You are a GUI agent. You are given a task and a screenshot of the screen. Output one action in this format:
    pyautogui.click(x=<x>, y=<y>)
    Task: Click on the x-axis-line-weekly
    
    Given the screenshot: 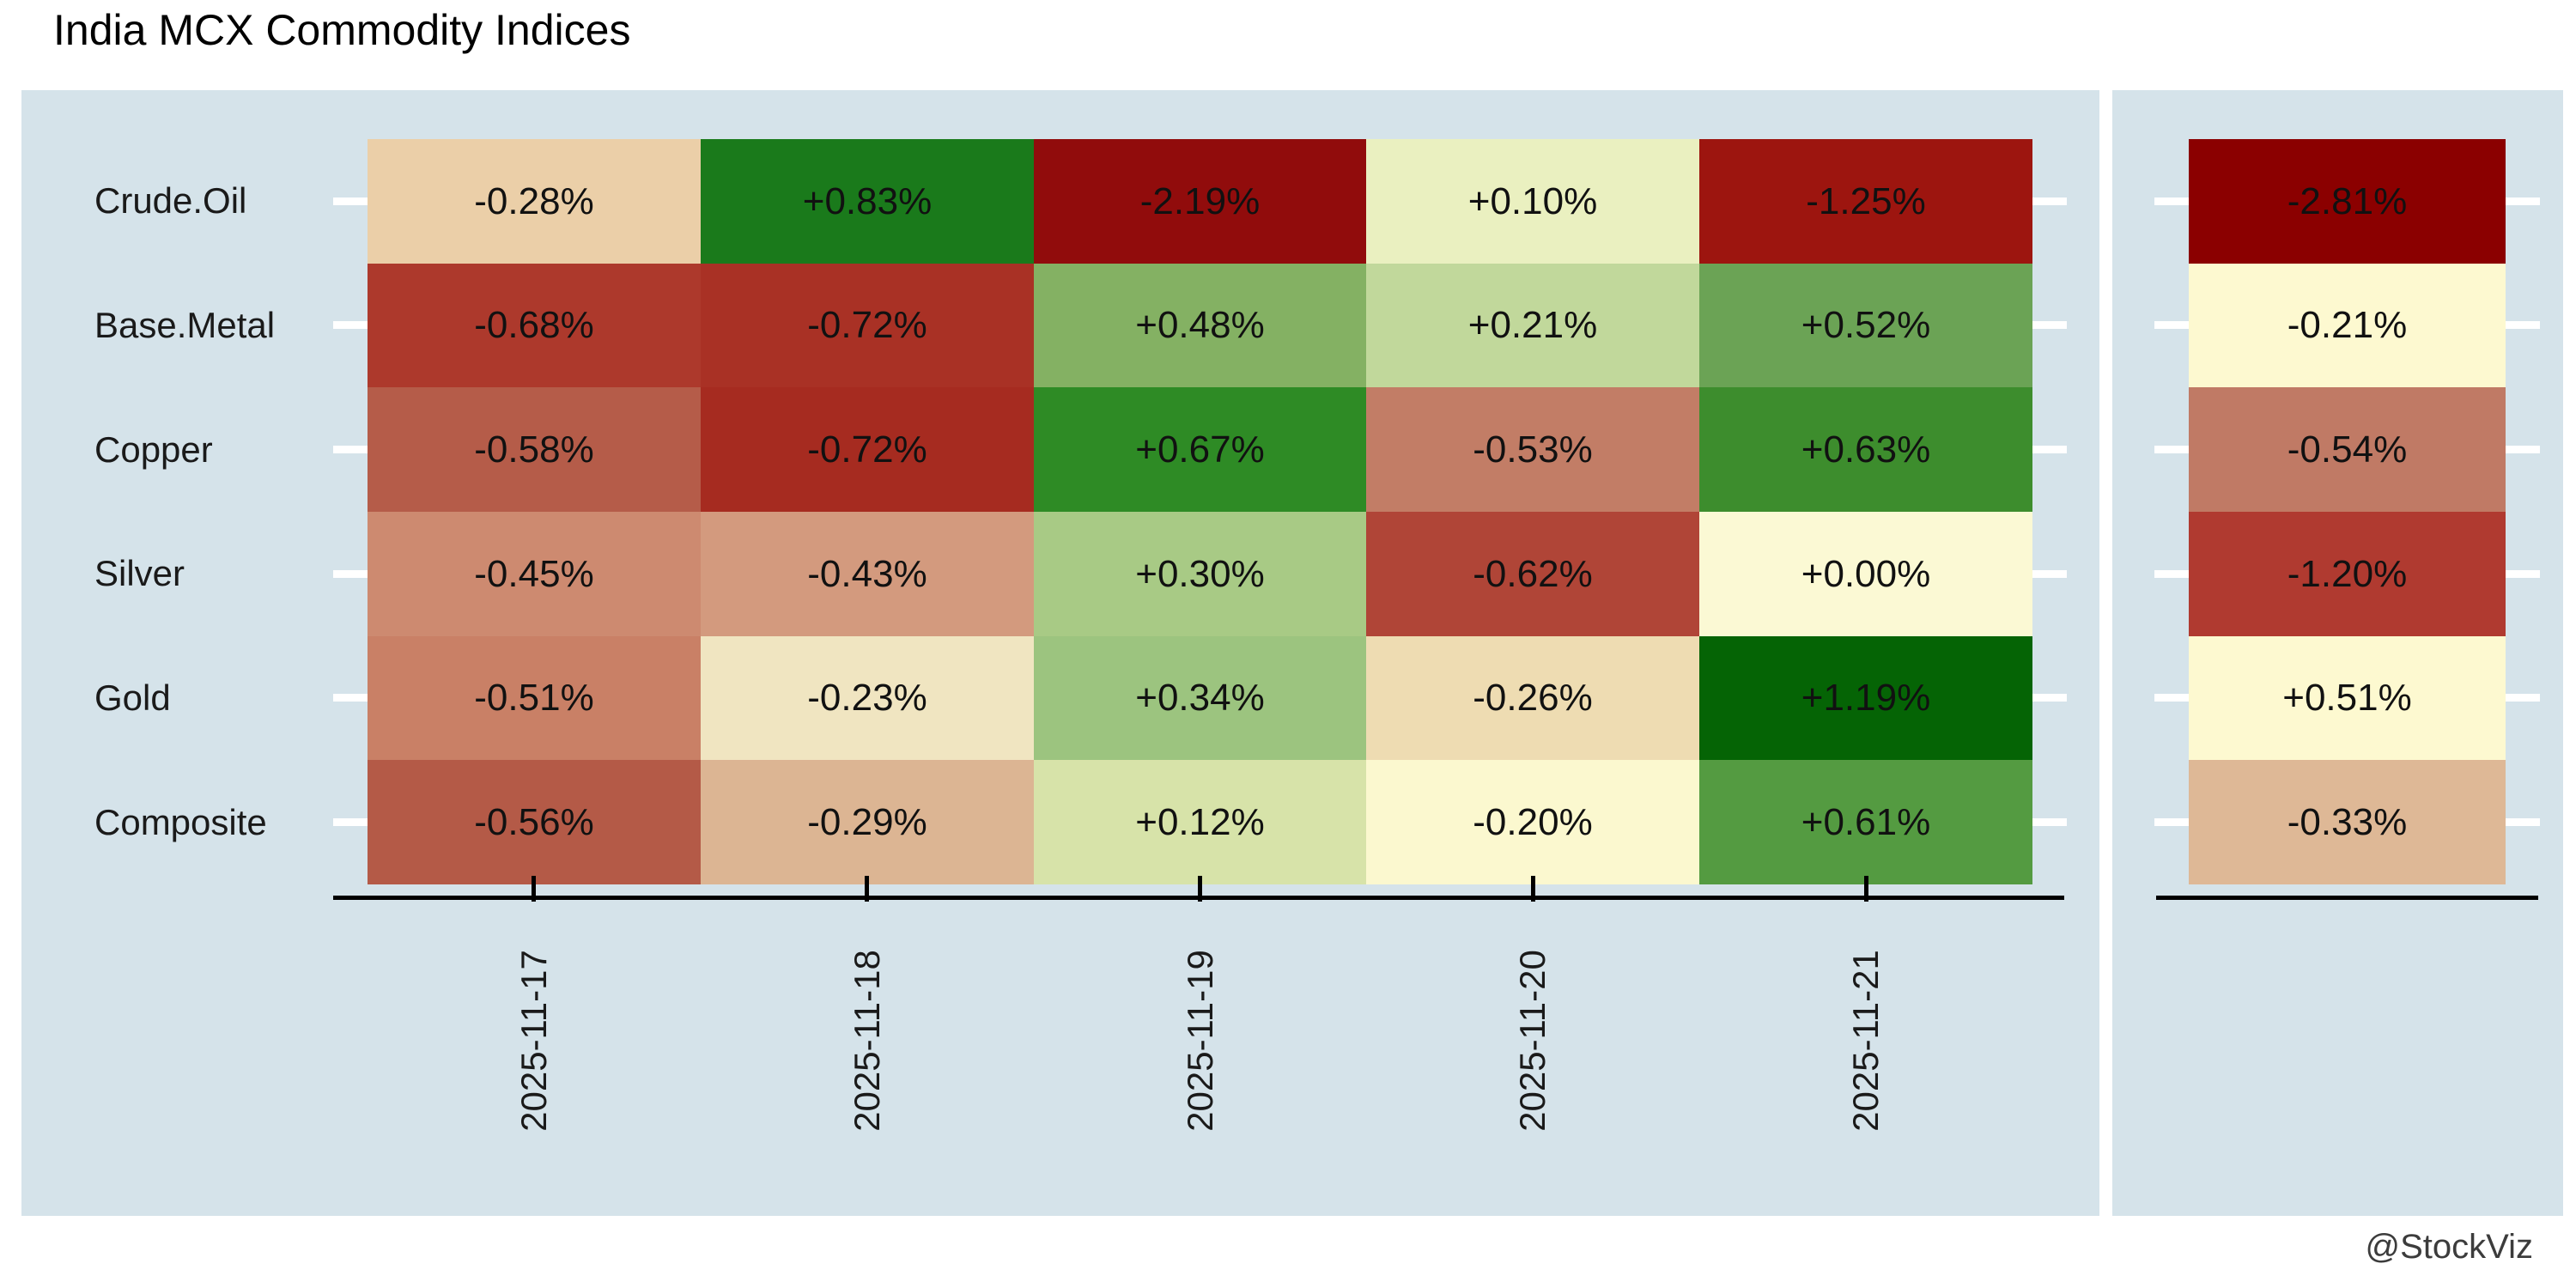 What is the action you would take?
    pyautogui.click(x=2347, y=898)
    